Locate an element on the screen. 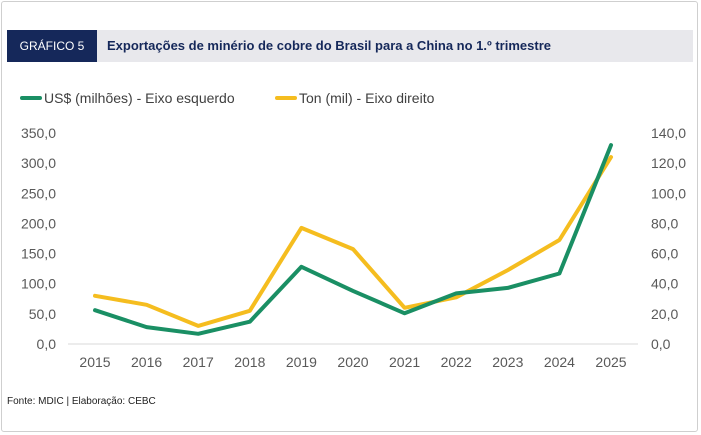 Image resolution: width=701 pixels, height=435 pixels. y-left-tick-label: 0,0 is located at coordinates (47, 344).